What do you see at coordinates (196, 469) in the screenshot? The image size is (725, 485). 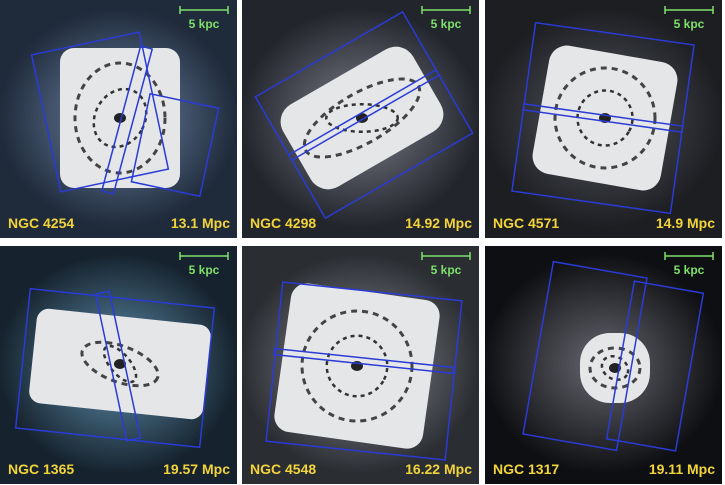 I see `galaxy-distance: 19.57 Mpc` at bounding box center [196, 469].